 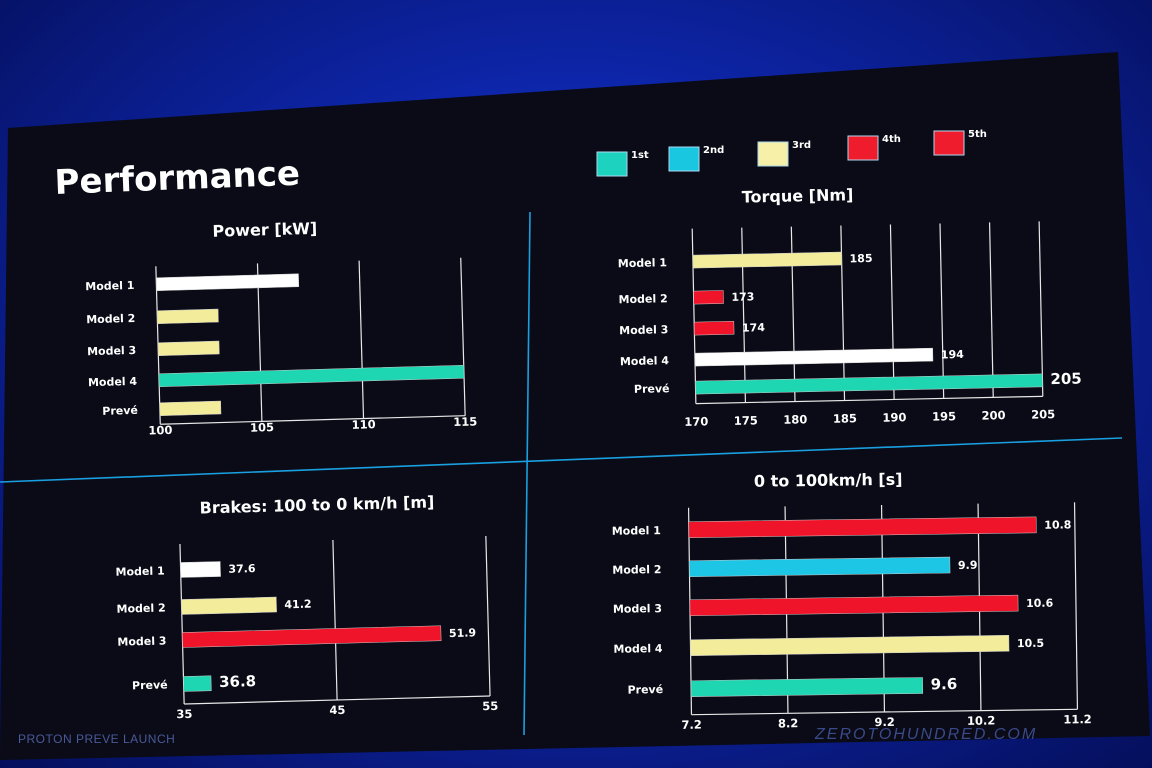 What do you see at coordinates (977, 134) in the screenshot?
I see `legend-label-5th: 5th` at bounding box center [977, 134].